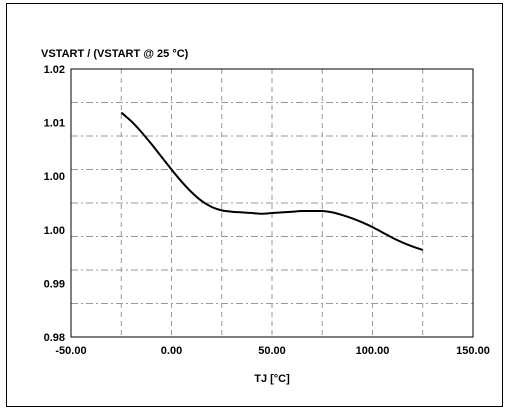  What do you see at coordinates (473, 351) in the screenshot?
I see `x-tick-label: 150.00` at bounding box center [473, 351].